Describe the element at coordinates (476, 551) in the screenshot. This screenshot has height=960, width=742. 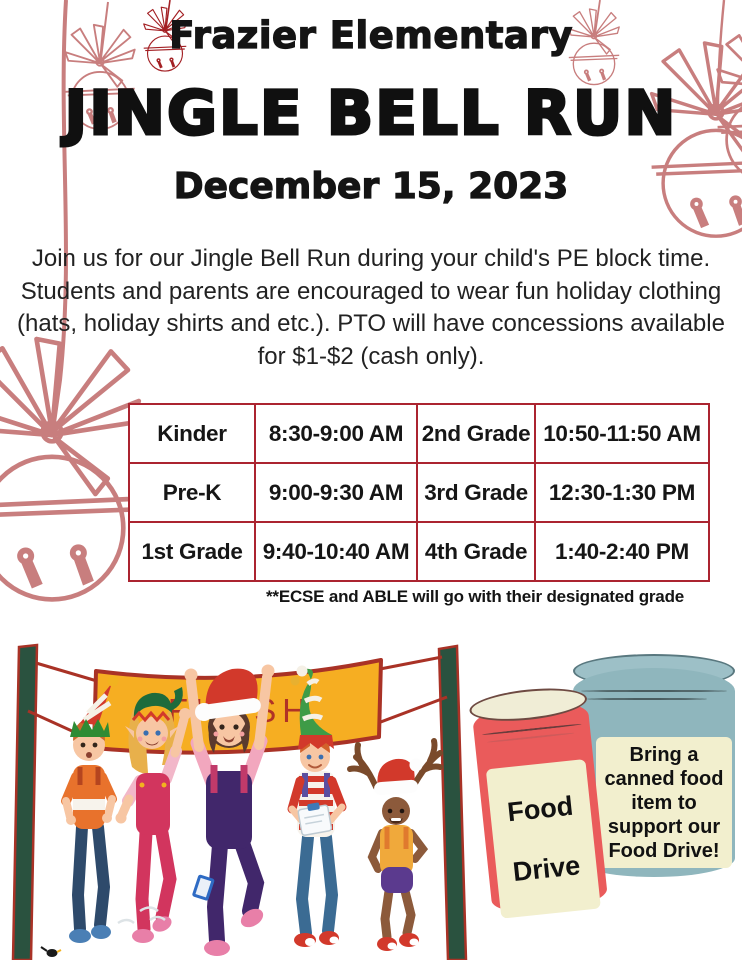
I see `grade-cell: 4th Grade` at that location.